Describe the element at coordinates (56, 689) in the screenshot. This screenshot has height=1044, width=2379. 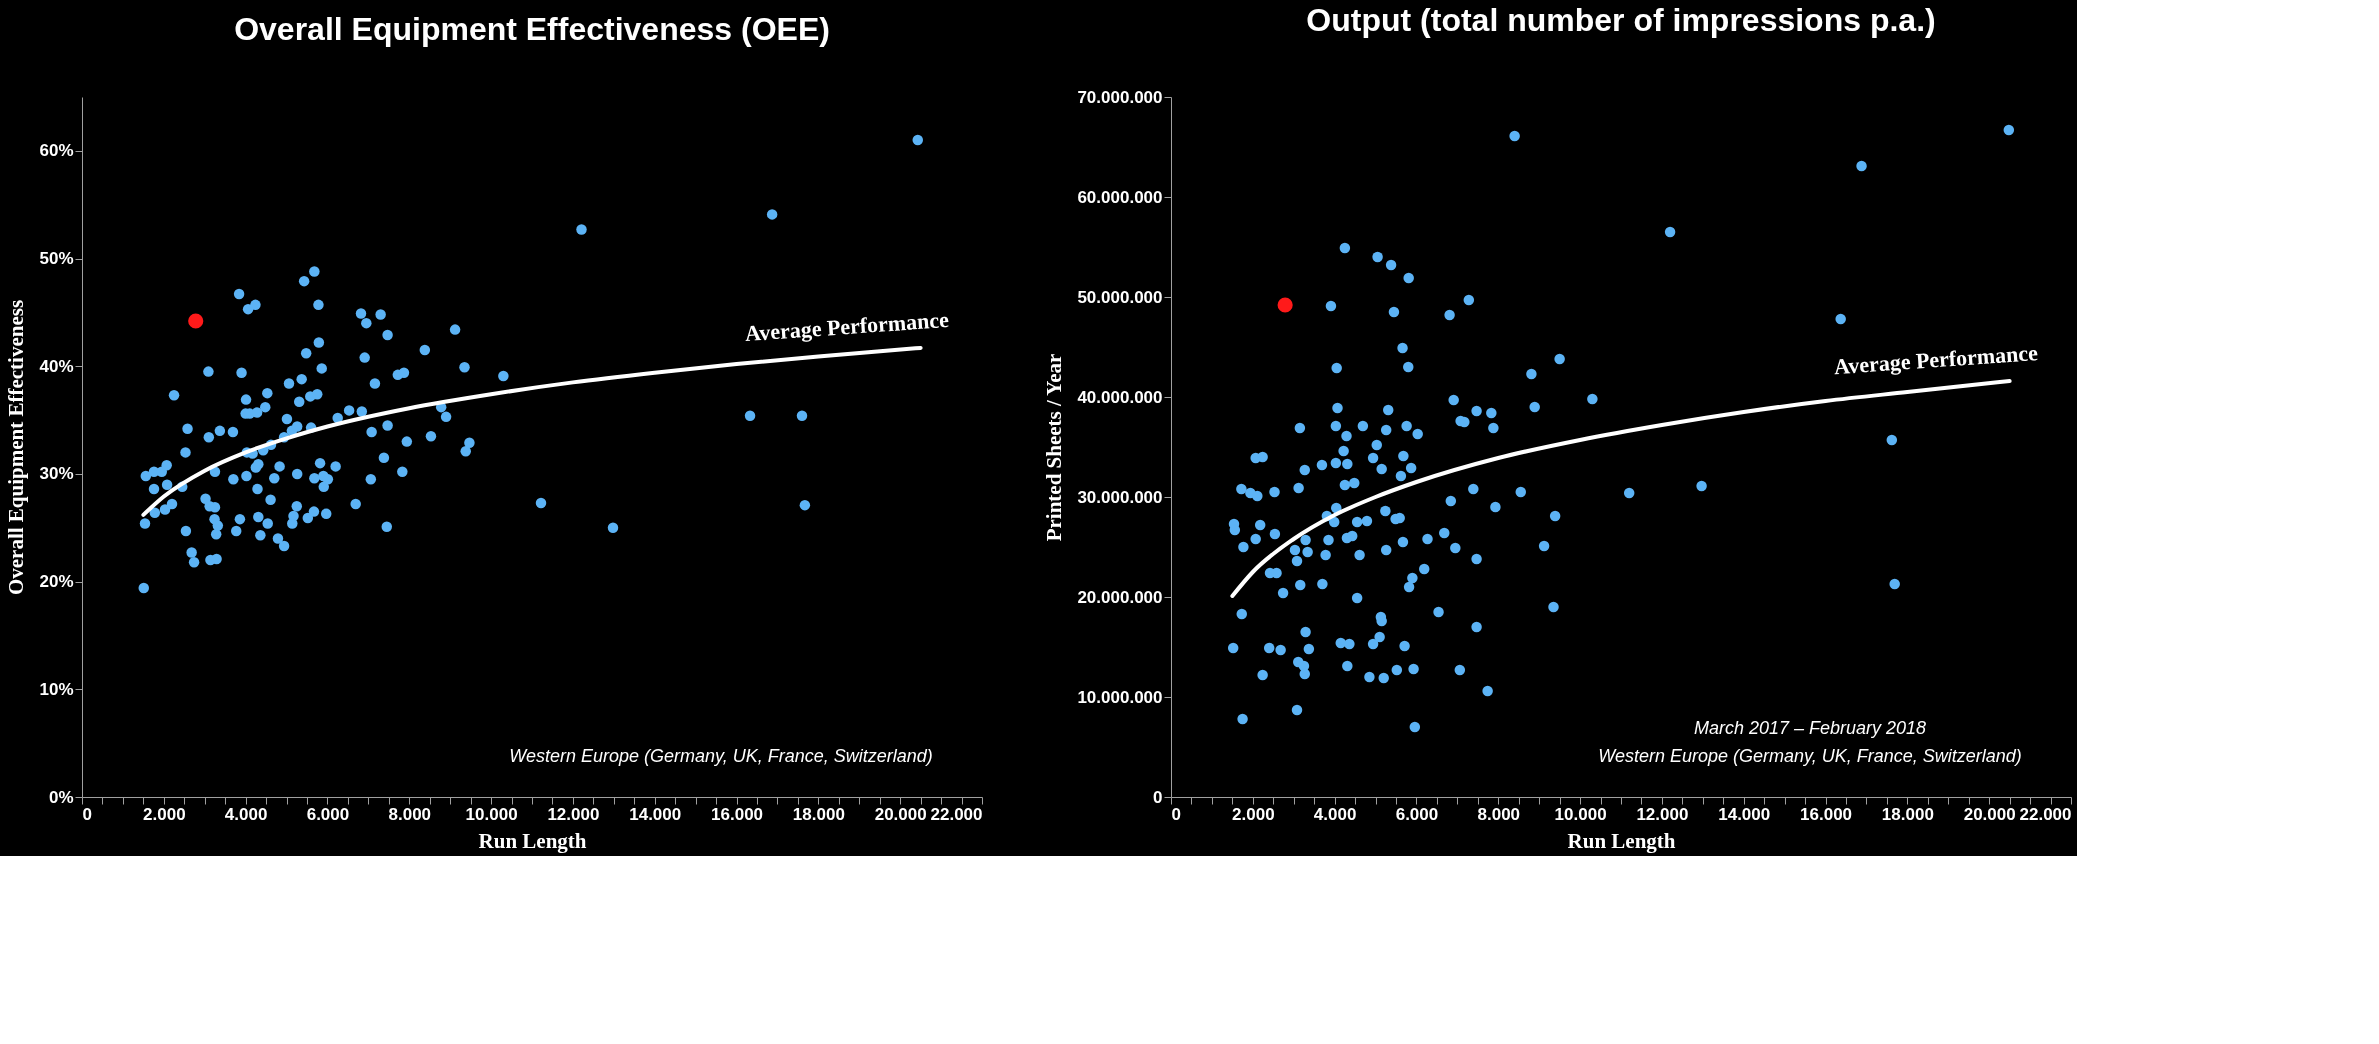
I see `y-tick-label: 10%` at that location.